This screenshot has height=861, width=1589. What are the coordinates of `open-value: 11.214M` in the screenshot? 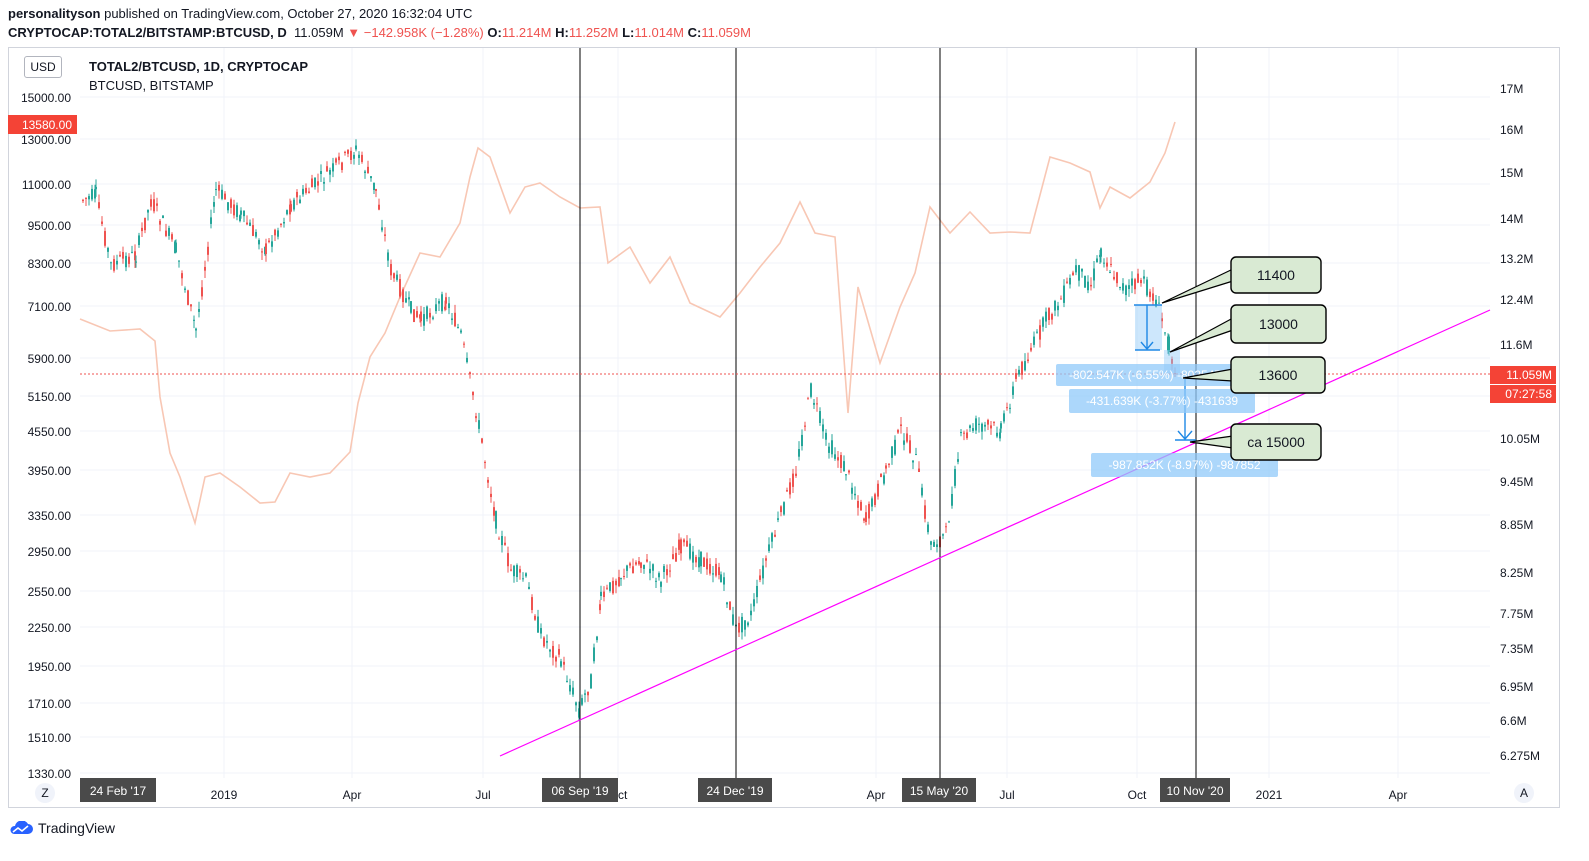 It's located at (526, 32).